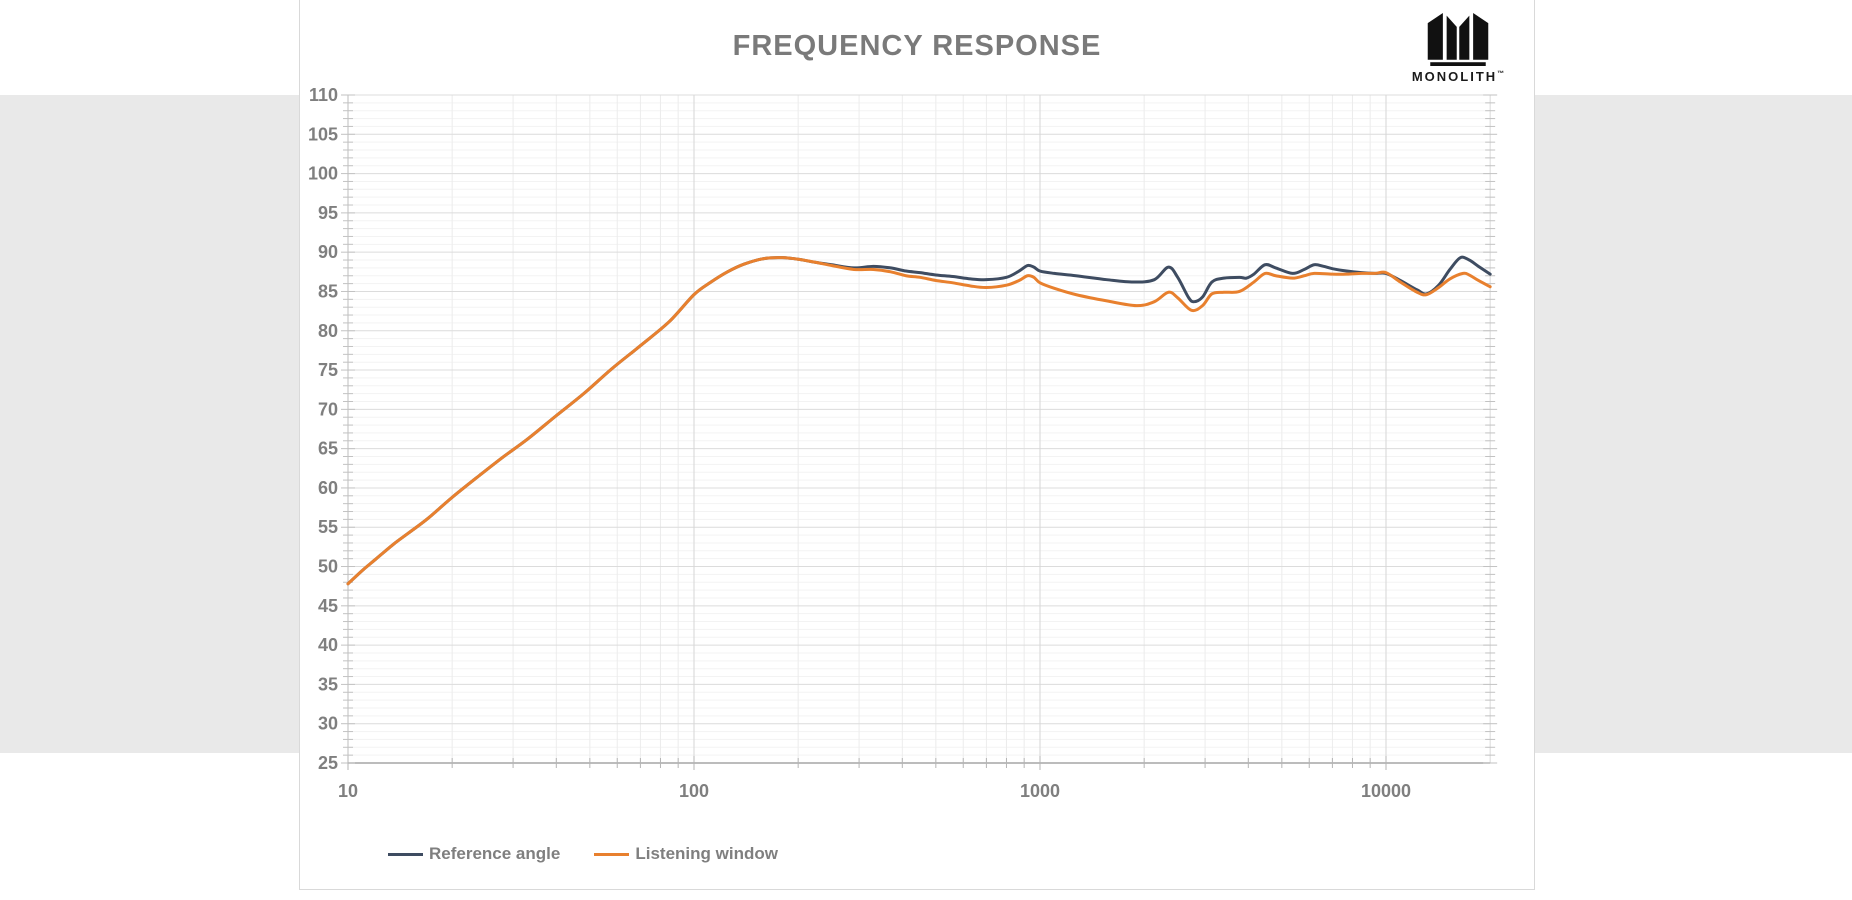  What do you see at coordinates (323, 429) in the screenshot?
I see `y-axis-labels: 110 105 100 95 90 85 80 75 70 65 60 55 50 45 40 35 30 25` at bounding box center [323, 429].